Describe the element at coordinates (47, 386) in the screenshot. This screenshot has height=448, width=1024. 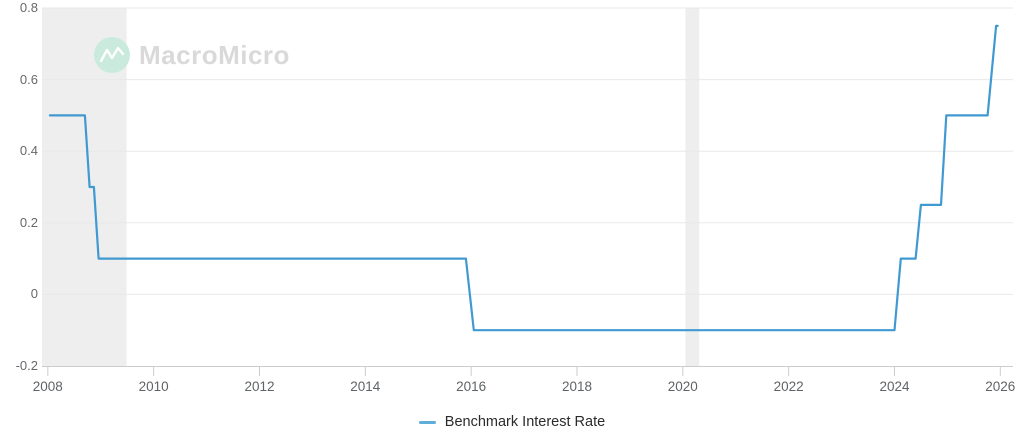
I see `x-axis-label: 2008` at that location.